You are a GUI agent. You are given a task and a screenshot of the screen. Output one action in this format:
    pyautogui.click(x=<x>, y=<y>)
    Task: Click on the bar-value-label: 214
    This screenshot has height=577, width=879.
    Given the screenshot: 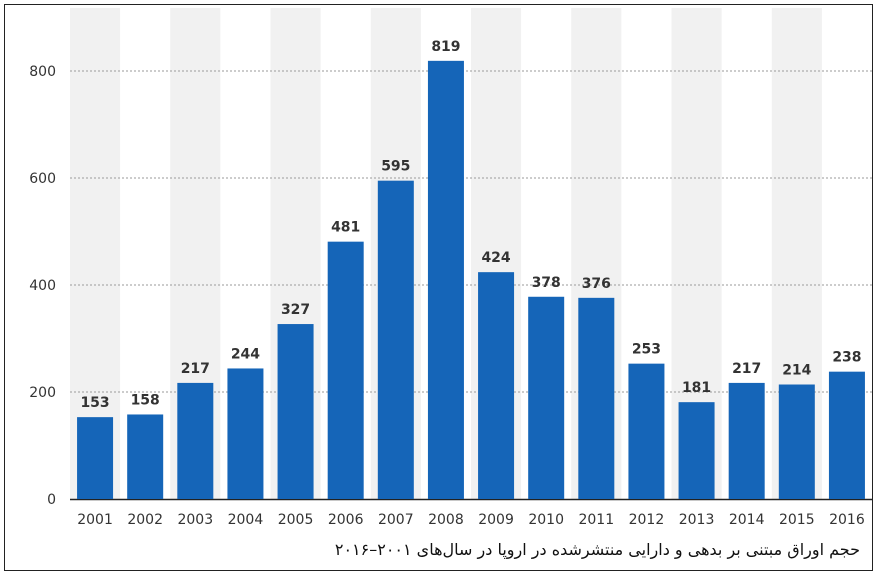 What is the action you would take?
    pyautogui.click(x=796, y=371)
    